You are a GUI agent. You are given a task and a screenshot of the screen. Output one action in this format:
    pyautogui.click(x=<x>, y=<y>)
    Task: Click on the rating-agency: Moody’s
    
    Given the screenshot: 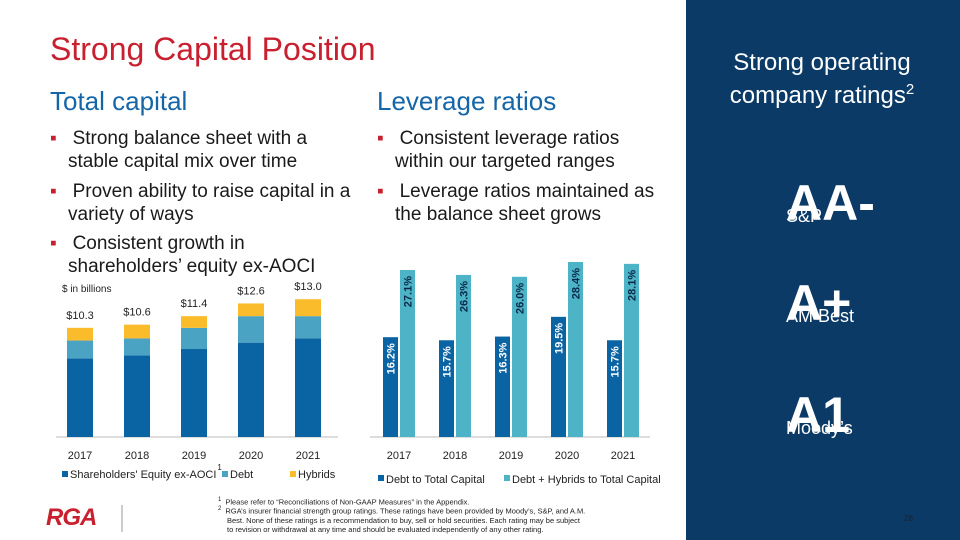 What is the action you would take?
    pyautogui.click(x=819, y=428)
    